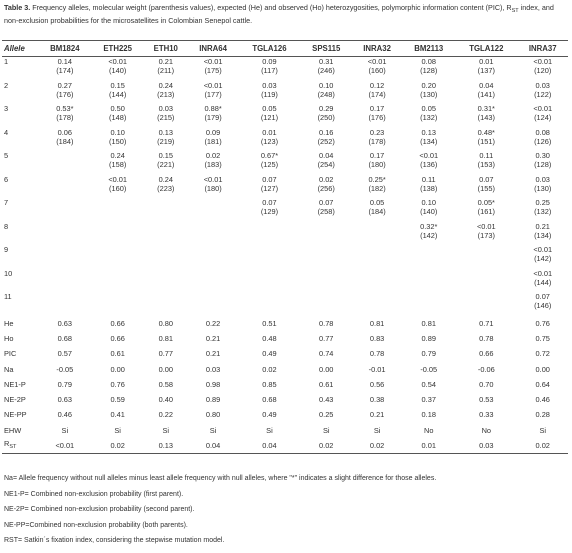  What do you see at coordinates (486, 400) in the screenshot?
I see `stat-value: 0.53` at bounding box center [486, 400].